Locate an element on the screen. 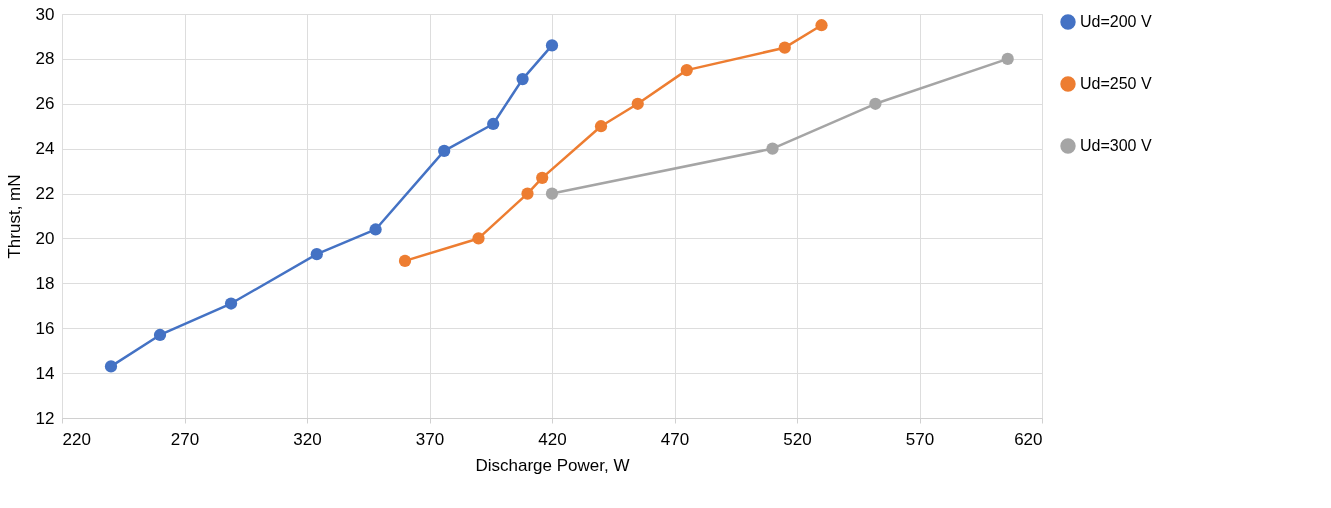  legend-label: Ud=200 V is located at coordinates (1116, 21).